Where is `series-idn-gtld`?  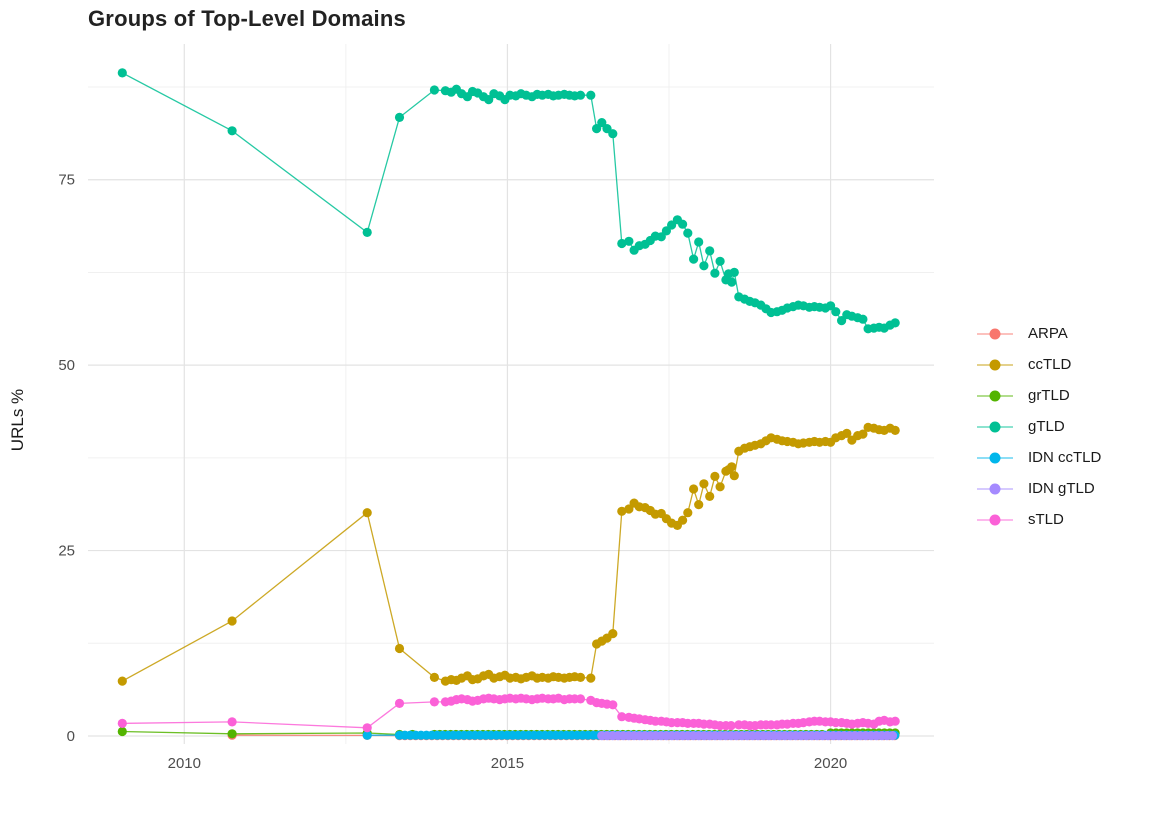 series-idn-gtld is located at coordinates (747, 736).